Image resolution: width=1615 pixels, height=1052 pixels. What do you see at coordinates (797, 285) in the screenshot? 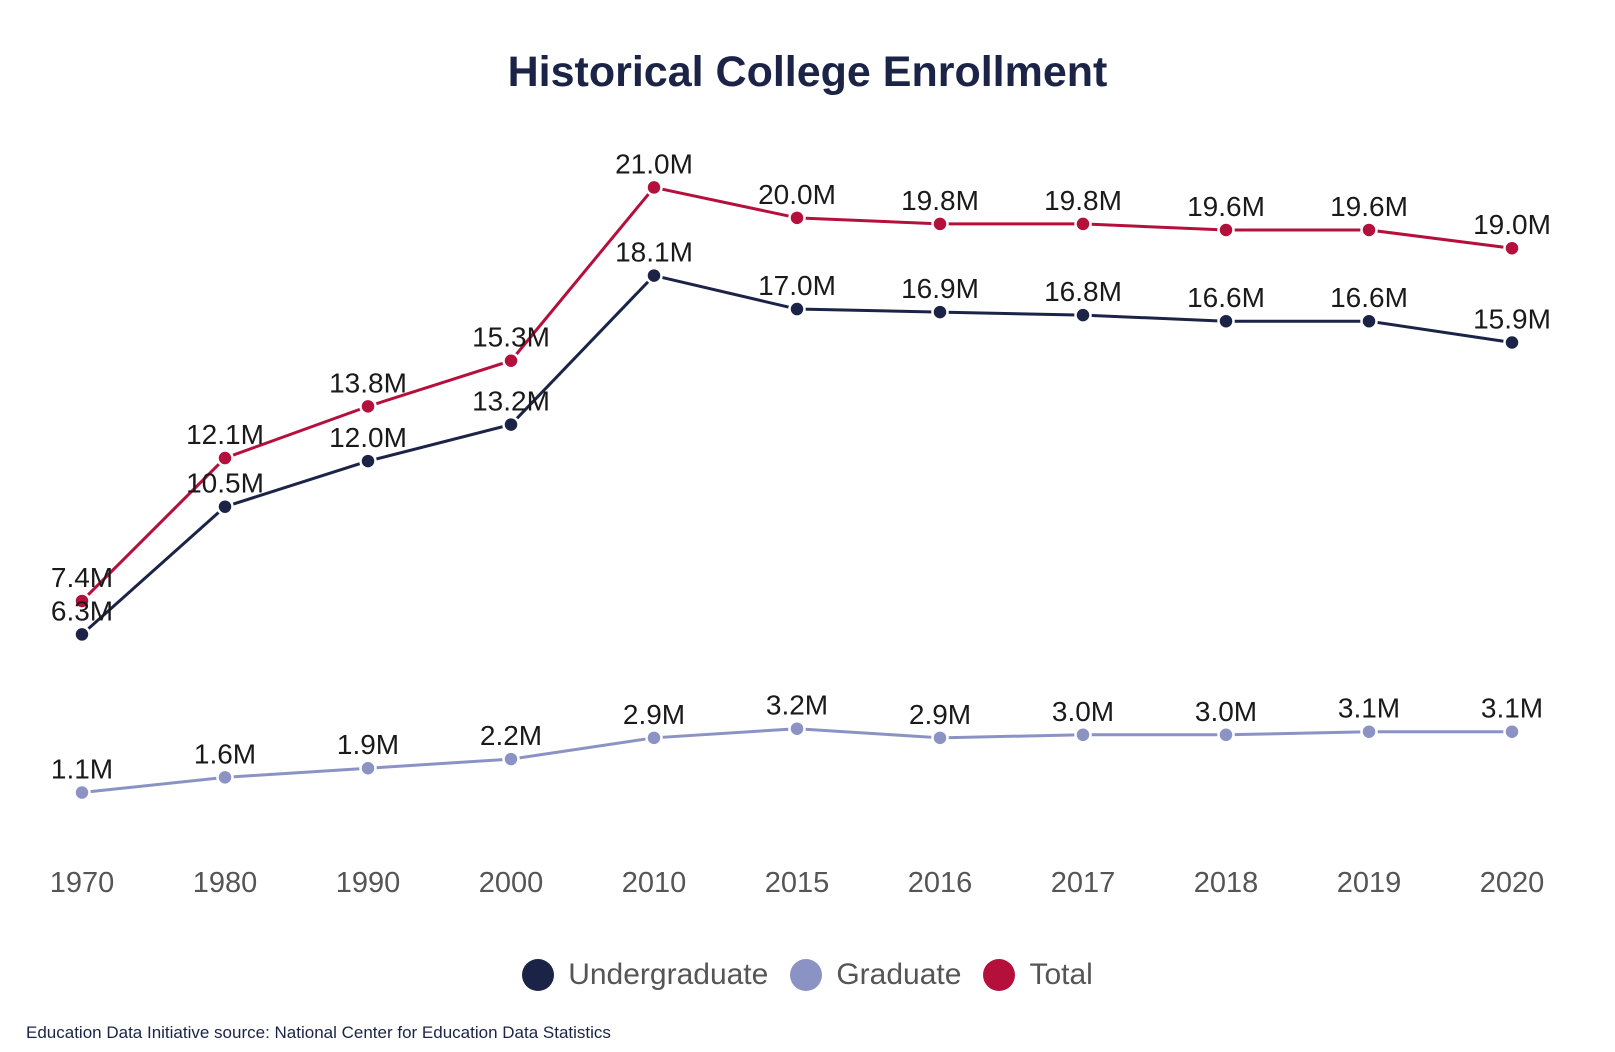
I see `data-label-undergraduate-2015: 17.0M` at bounding box center [797, 285].